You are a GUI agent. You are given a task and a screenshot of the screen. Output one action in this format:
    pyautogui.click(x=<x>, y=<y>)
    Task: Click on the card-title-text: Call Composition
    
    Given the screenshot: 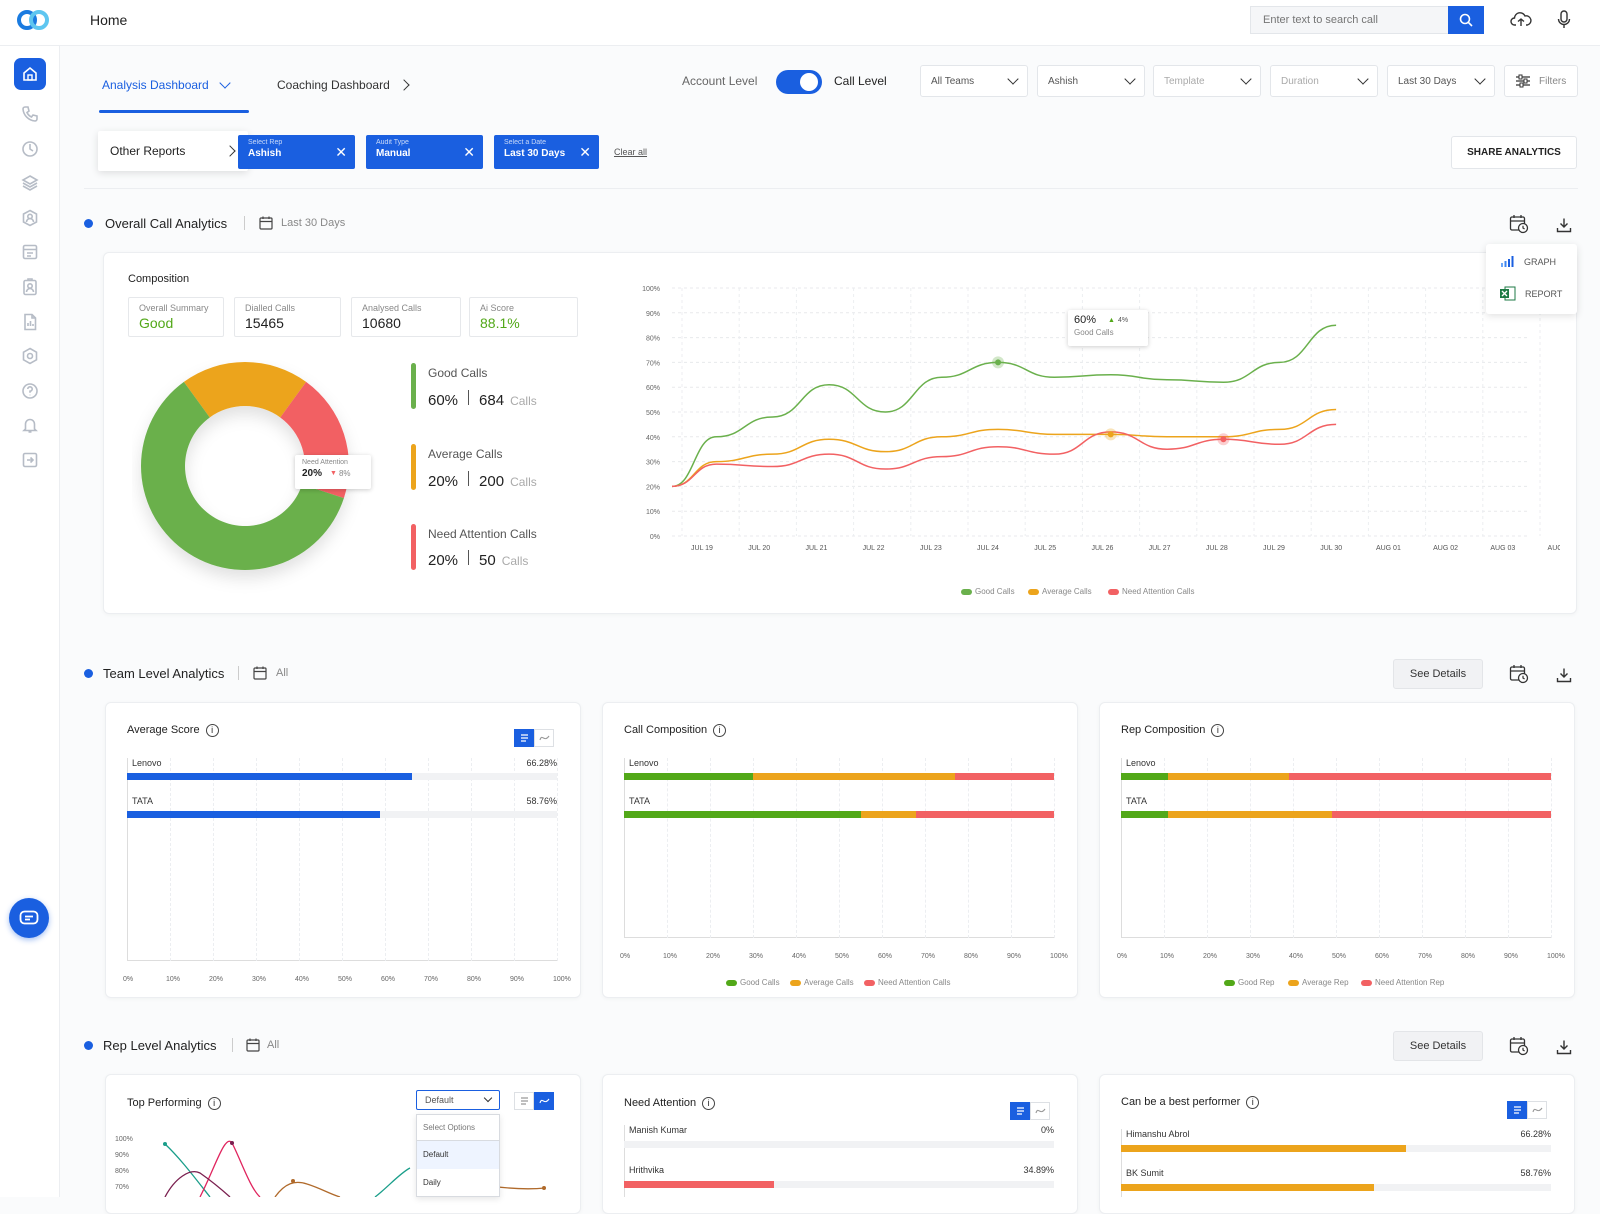 What is the action you would take?
    pyautogui.click(x=666, y=730)
    